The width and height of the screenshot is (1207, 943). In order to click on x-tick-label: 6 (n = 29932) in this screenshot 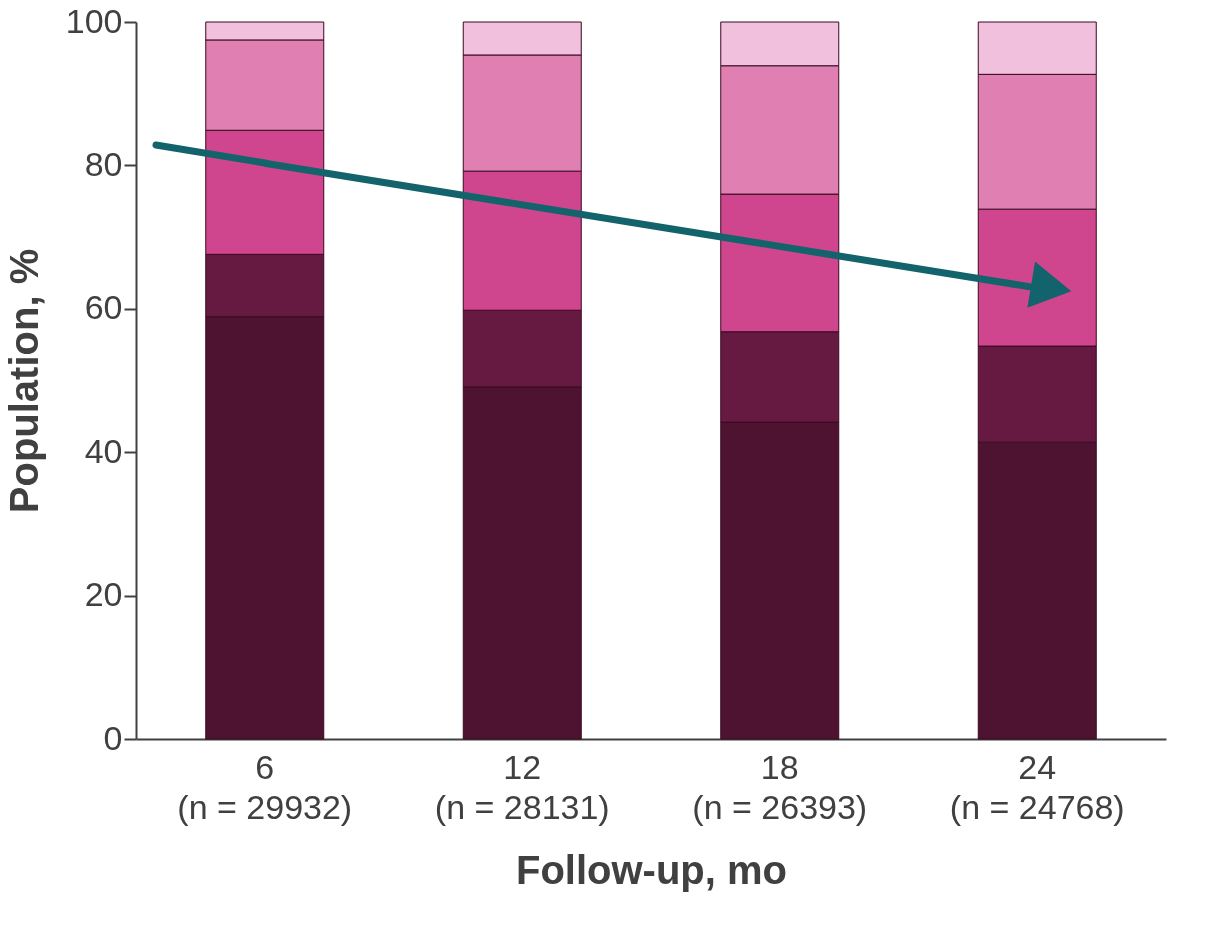, I will do `click(265, 786)`.